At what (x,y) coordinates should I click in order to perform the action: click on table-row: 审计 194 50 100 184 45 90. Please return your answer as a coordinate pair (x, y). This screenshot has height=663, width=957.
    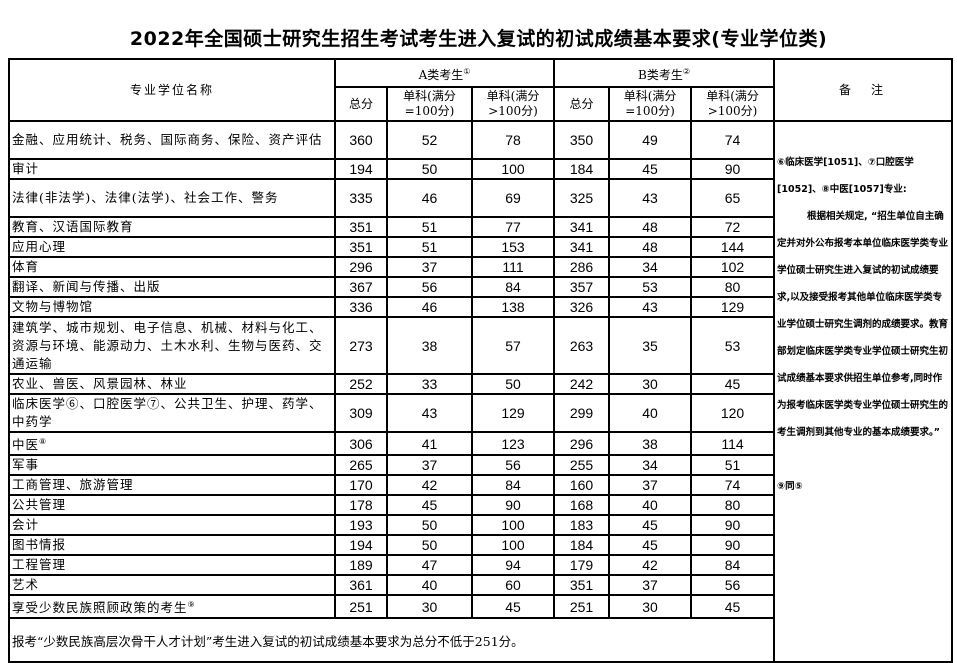
    Looking at the image, I should click on (480, 169).